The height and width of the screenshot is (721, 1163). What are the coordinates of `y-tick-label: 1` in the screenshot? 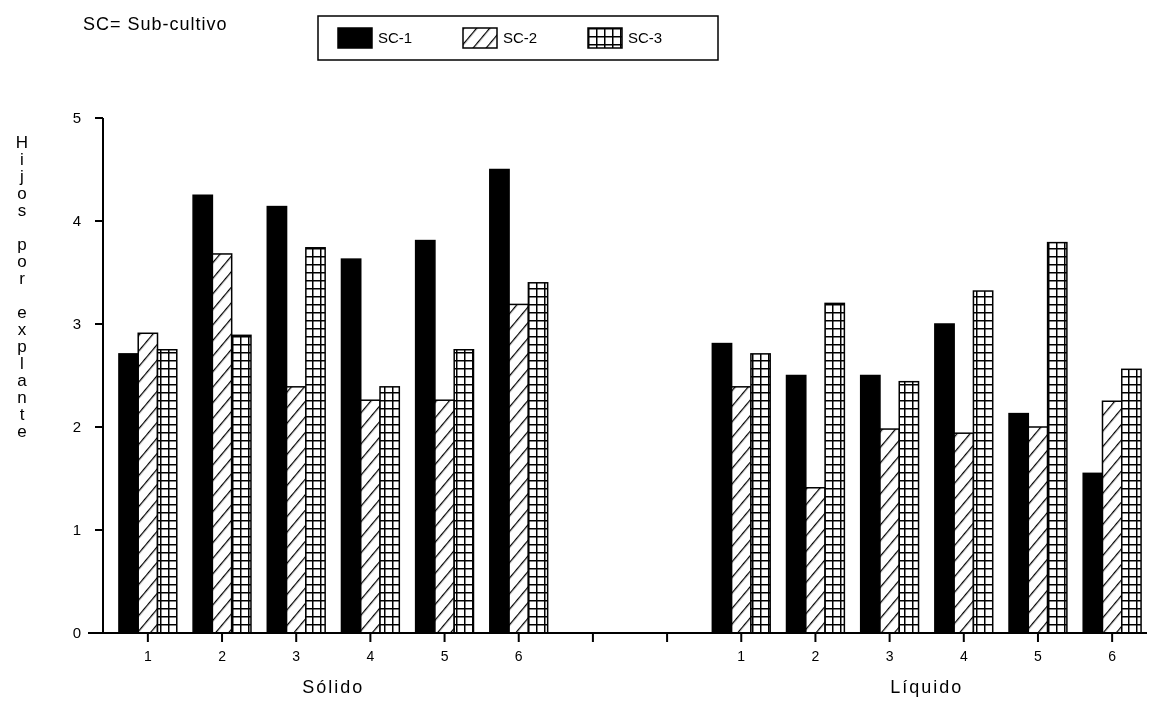 It's located at (76, 530).